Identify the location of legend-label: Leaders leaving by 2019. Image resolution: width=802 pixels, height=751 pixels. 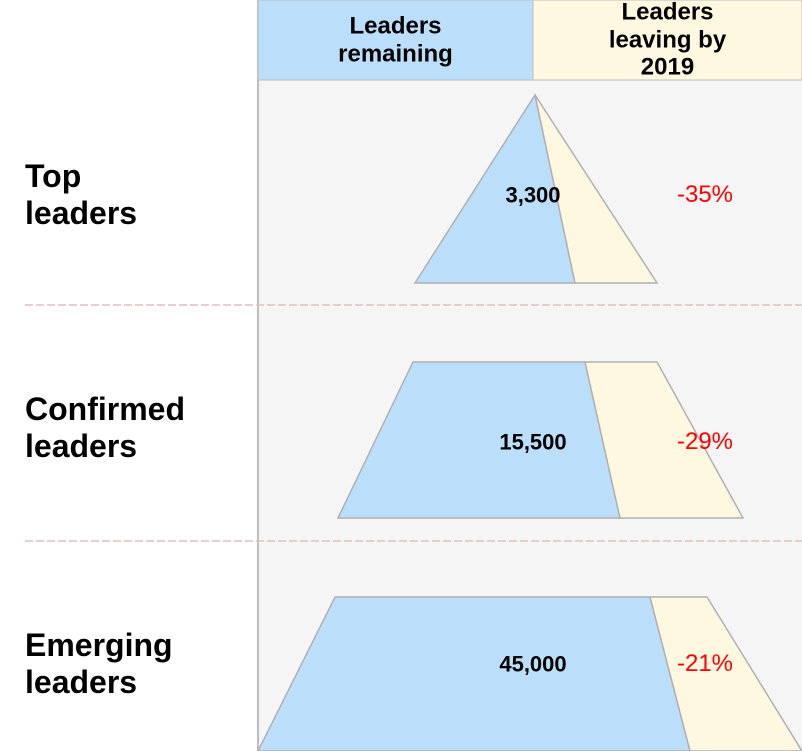
(667, 40).